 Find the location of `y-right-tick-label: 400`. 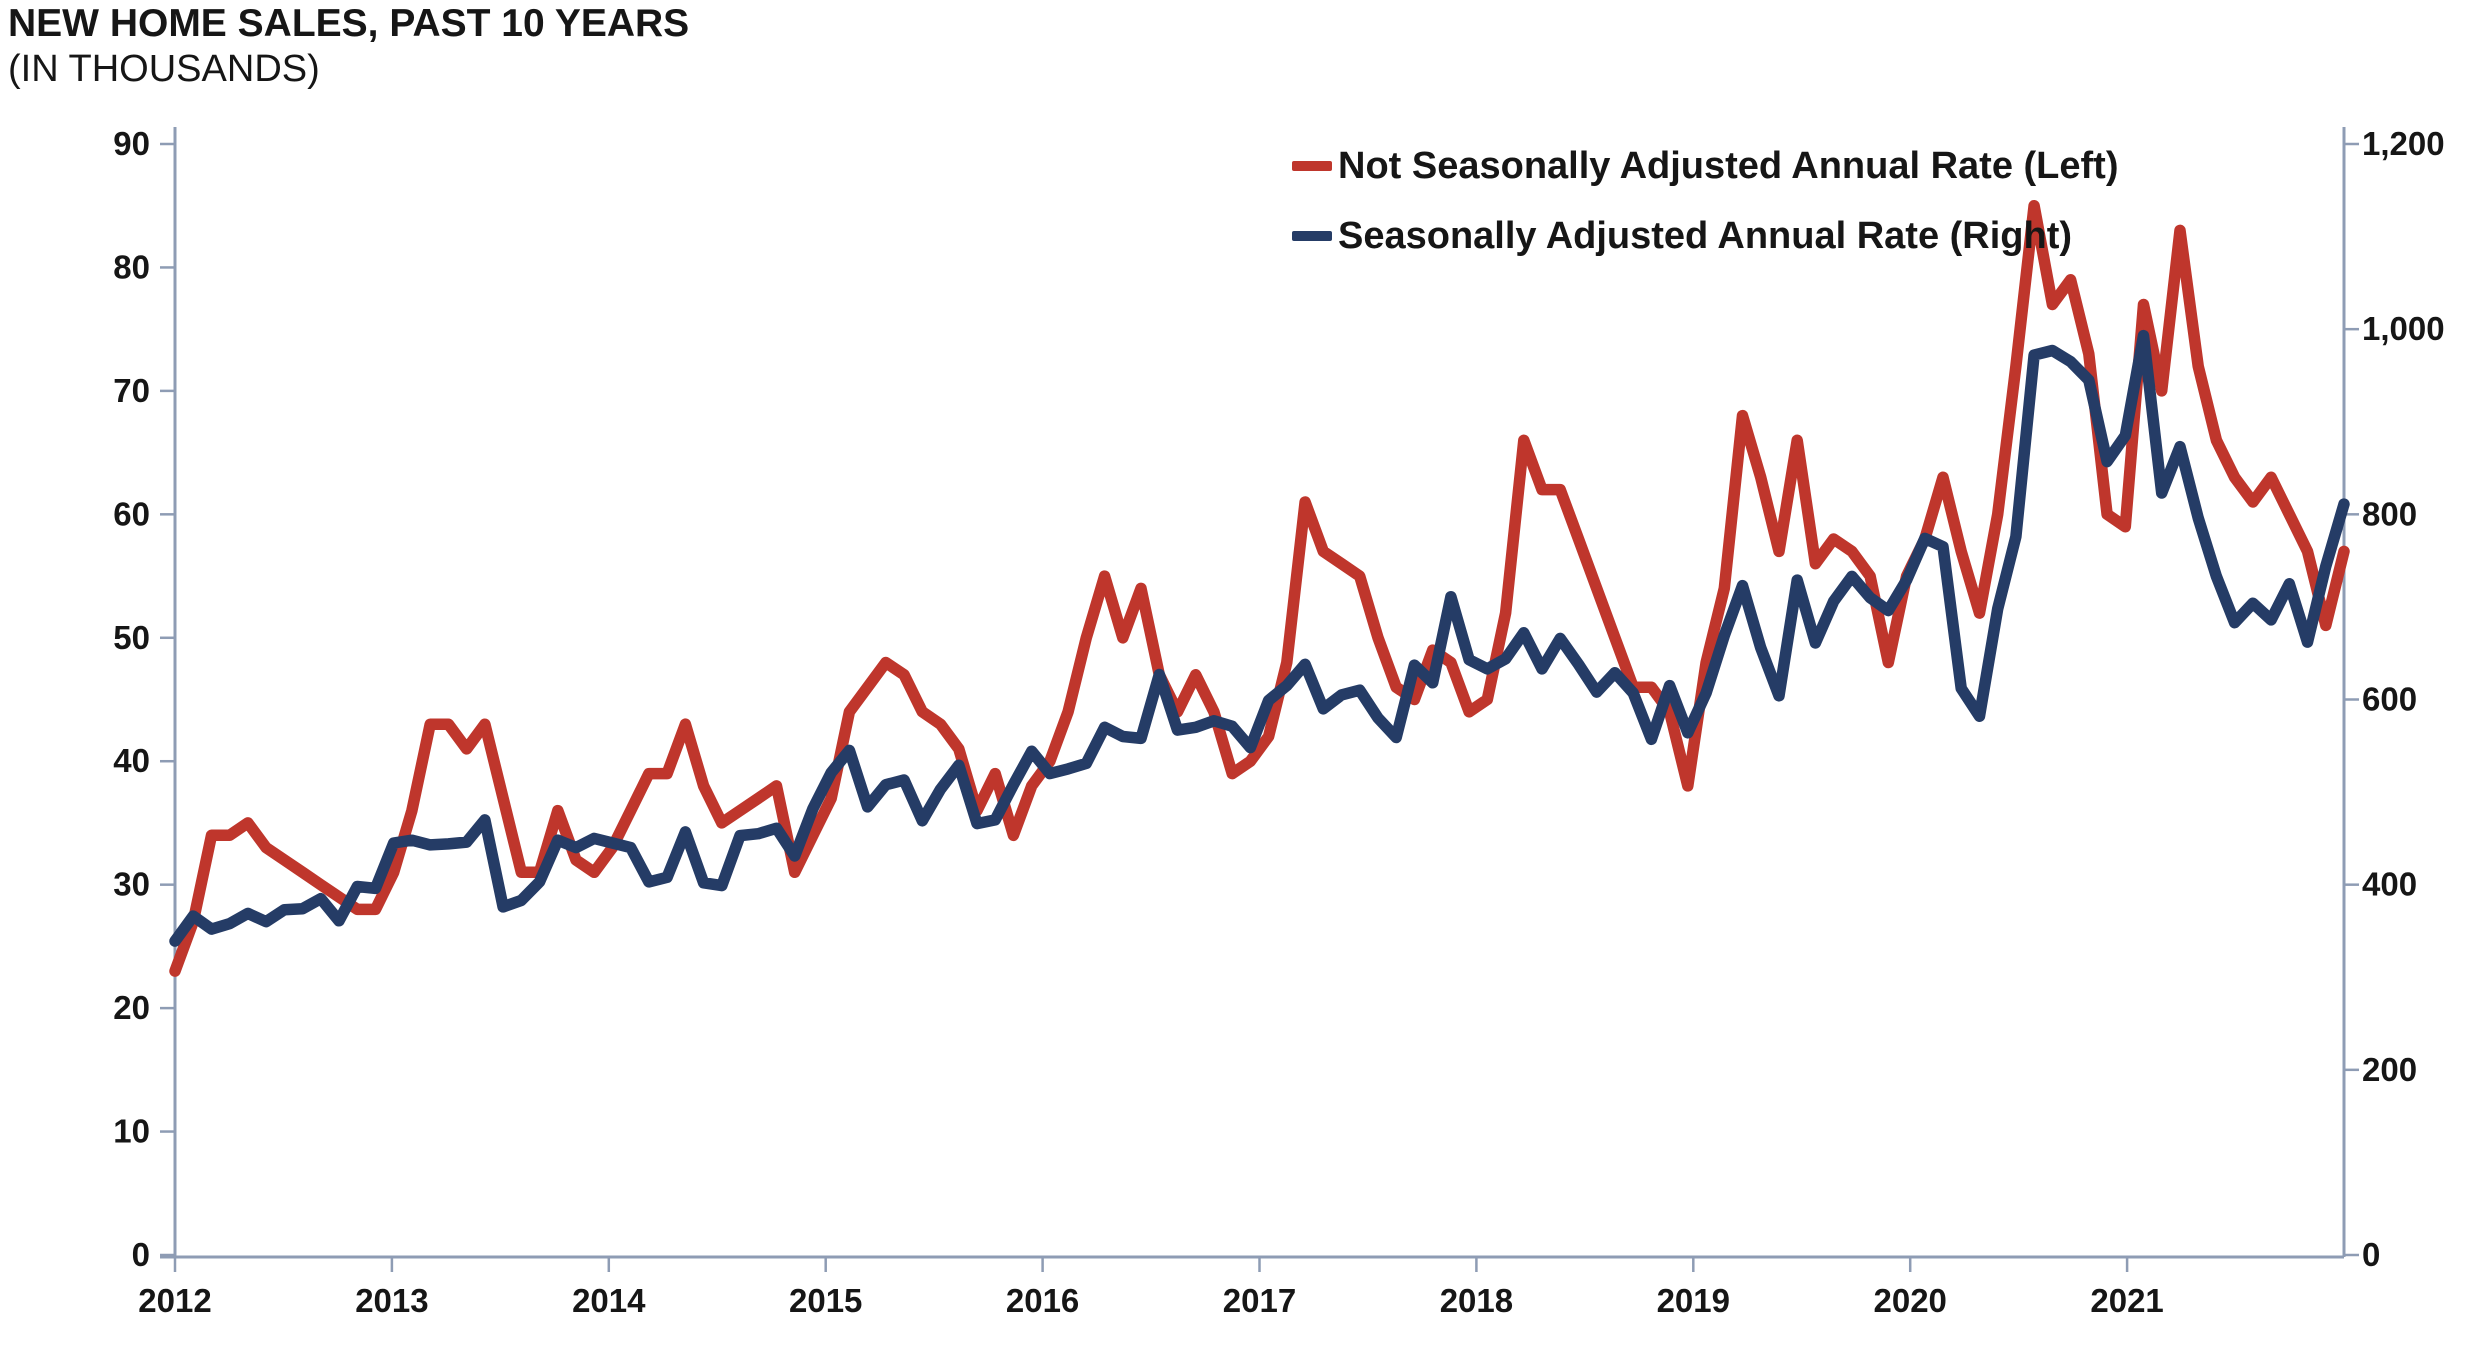

y-right-tick-label: 400 is located at coordinates (2389, 884).